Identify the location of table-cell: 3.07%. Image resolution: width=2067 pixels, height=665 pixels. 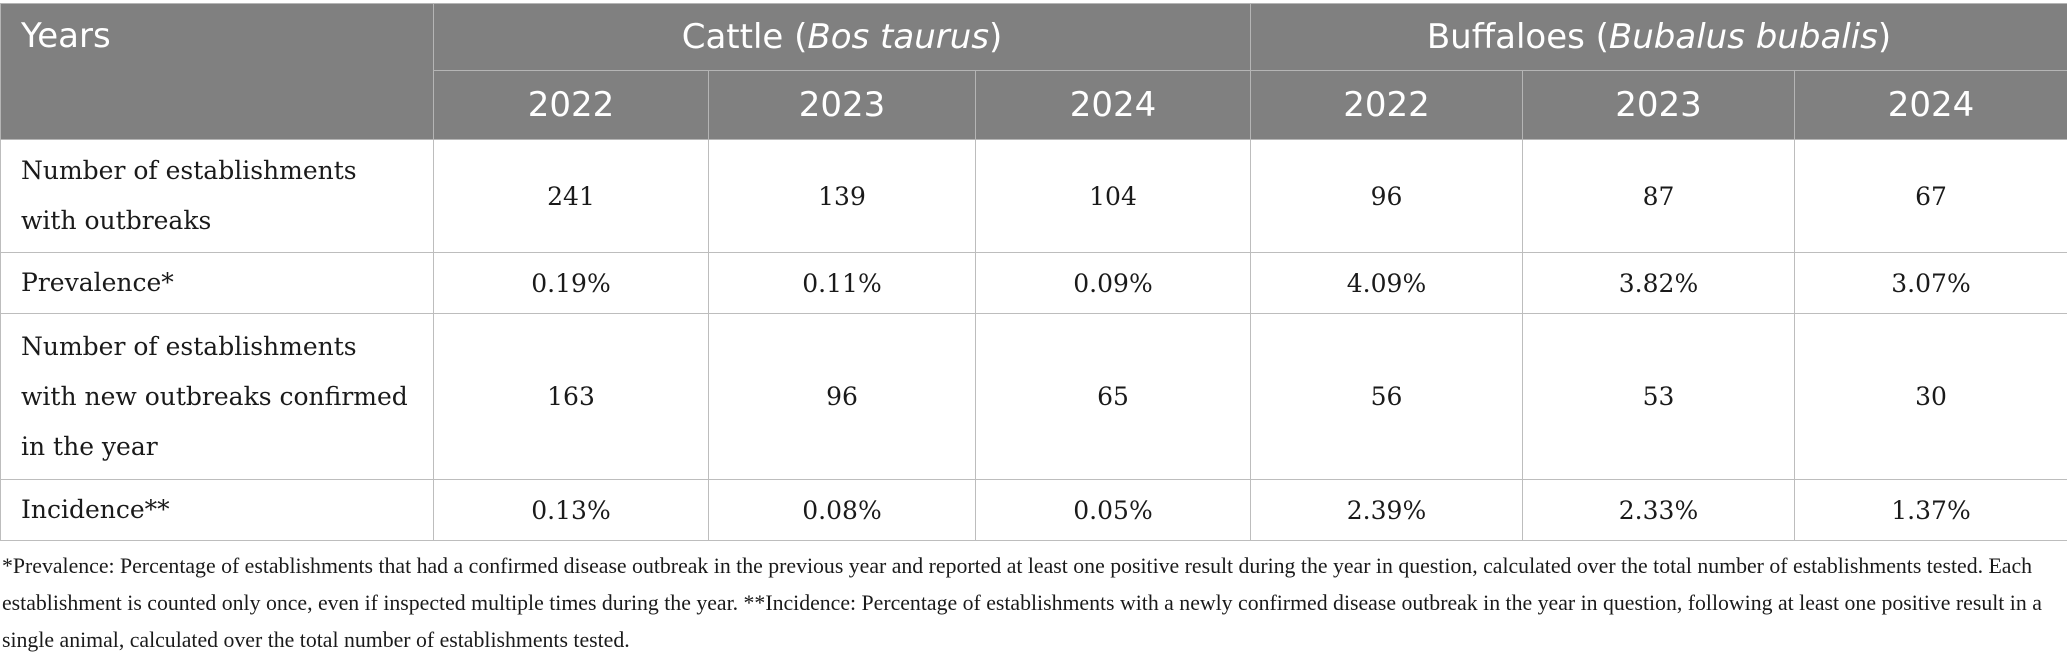
(1930, 283).